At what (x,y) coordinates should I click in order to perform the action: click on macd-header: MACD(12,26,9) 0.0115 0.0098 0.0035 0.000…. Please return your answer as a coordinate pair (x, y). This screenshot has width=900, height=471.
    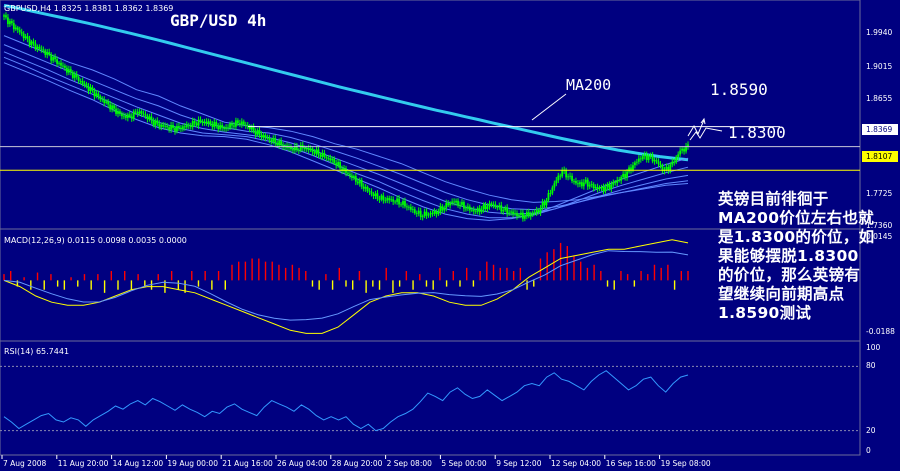
    Looking at the image, I should click on (95, 240).